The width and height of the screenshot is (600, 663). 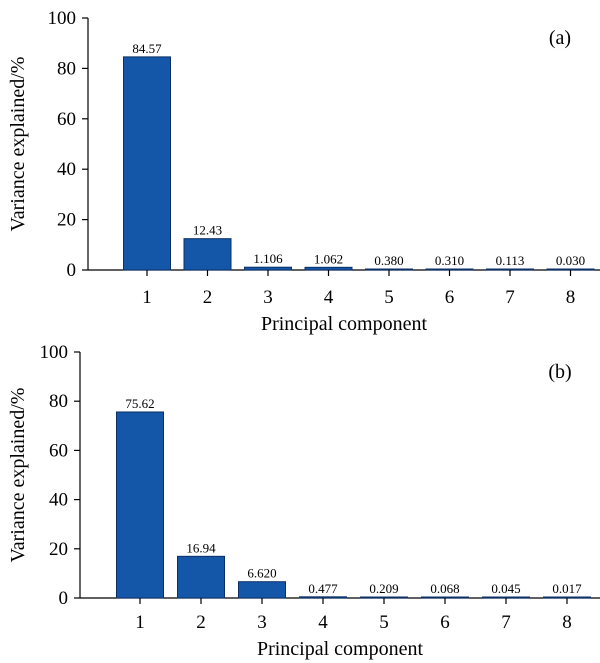 I want to click on bar-data-label: 0.068, so click(x=444, y=588).